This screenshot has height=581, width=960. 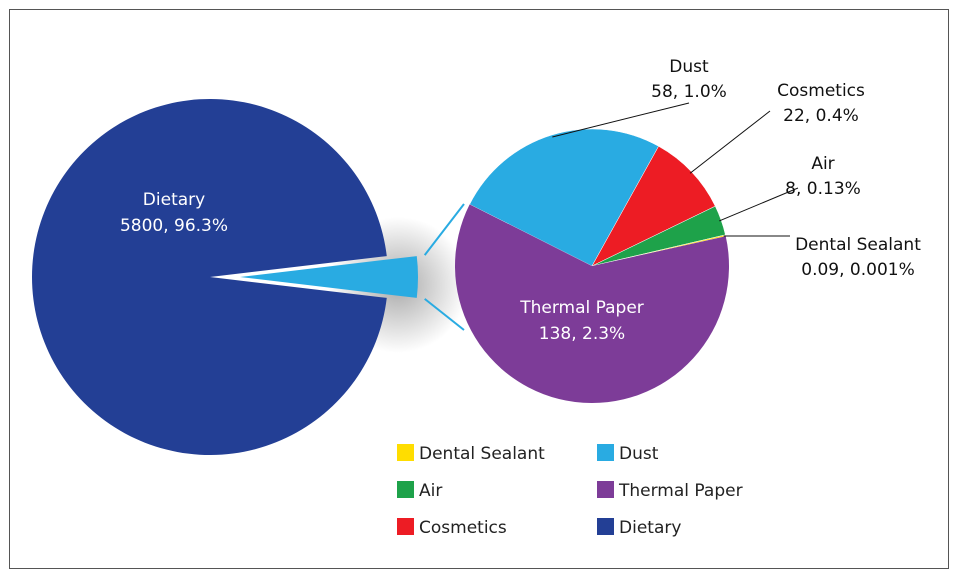 What do you see at coordinates (405, 452) in the screenshot?
I see `legend-swatch-dental` at bounding box center [405, 452].